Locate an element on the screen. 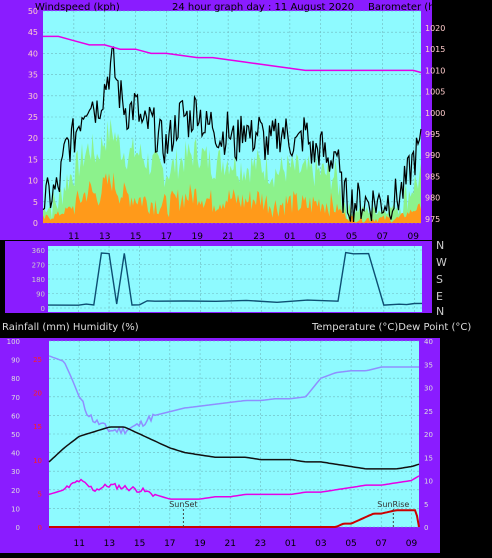 Image resolution: width=492 pixels, height=558 pixels. barometer-ytick-label: 1020 is located at coordinates (435, 28).